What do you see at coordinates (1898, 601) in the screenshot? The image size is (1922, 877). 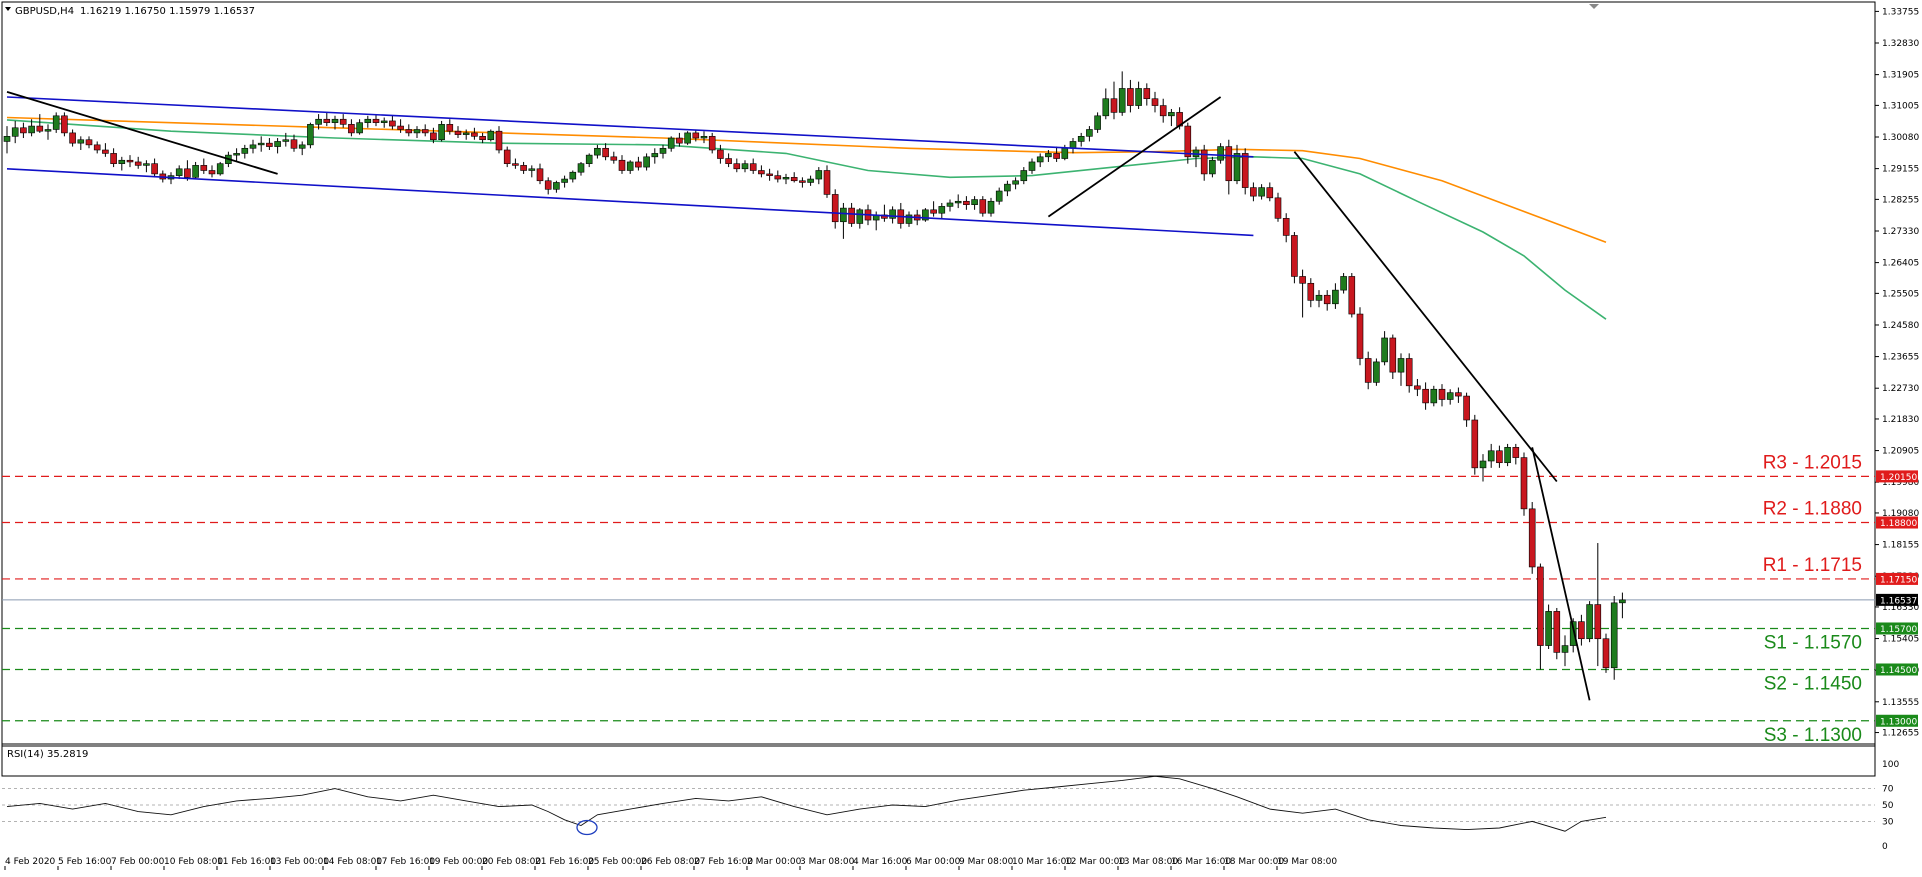 I see `current-price-tag: 1.16537` at bounding box center [1898, 601].